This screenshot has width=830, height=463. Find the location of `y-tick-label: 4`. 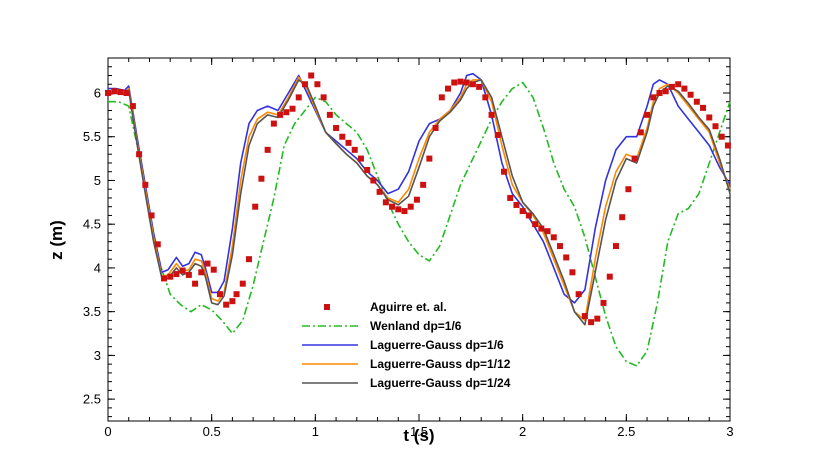

y-tick-label: 4 is located at coordinates (97, 267).